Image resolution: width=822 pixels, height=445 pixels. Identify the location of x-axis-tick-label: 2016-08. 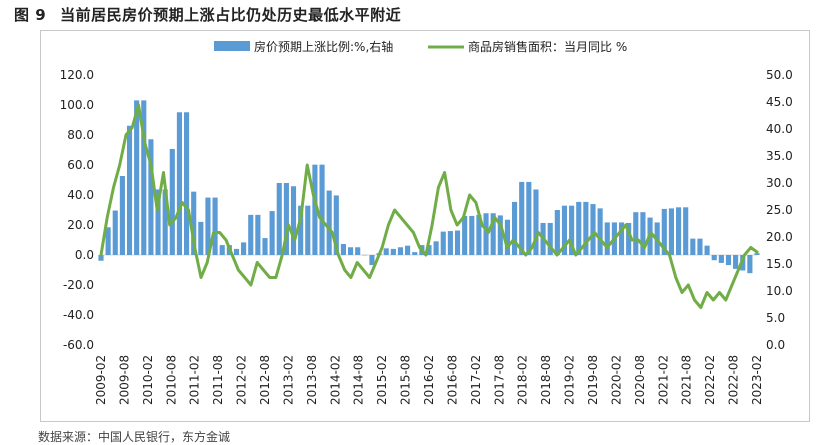
(452, 380).